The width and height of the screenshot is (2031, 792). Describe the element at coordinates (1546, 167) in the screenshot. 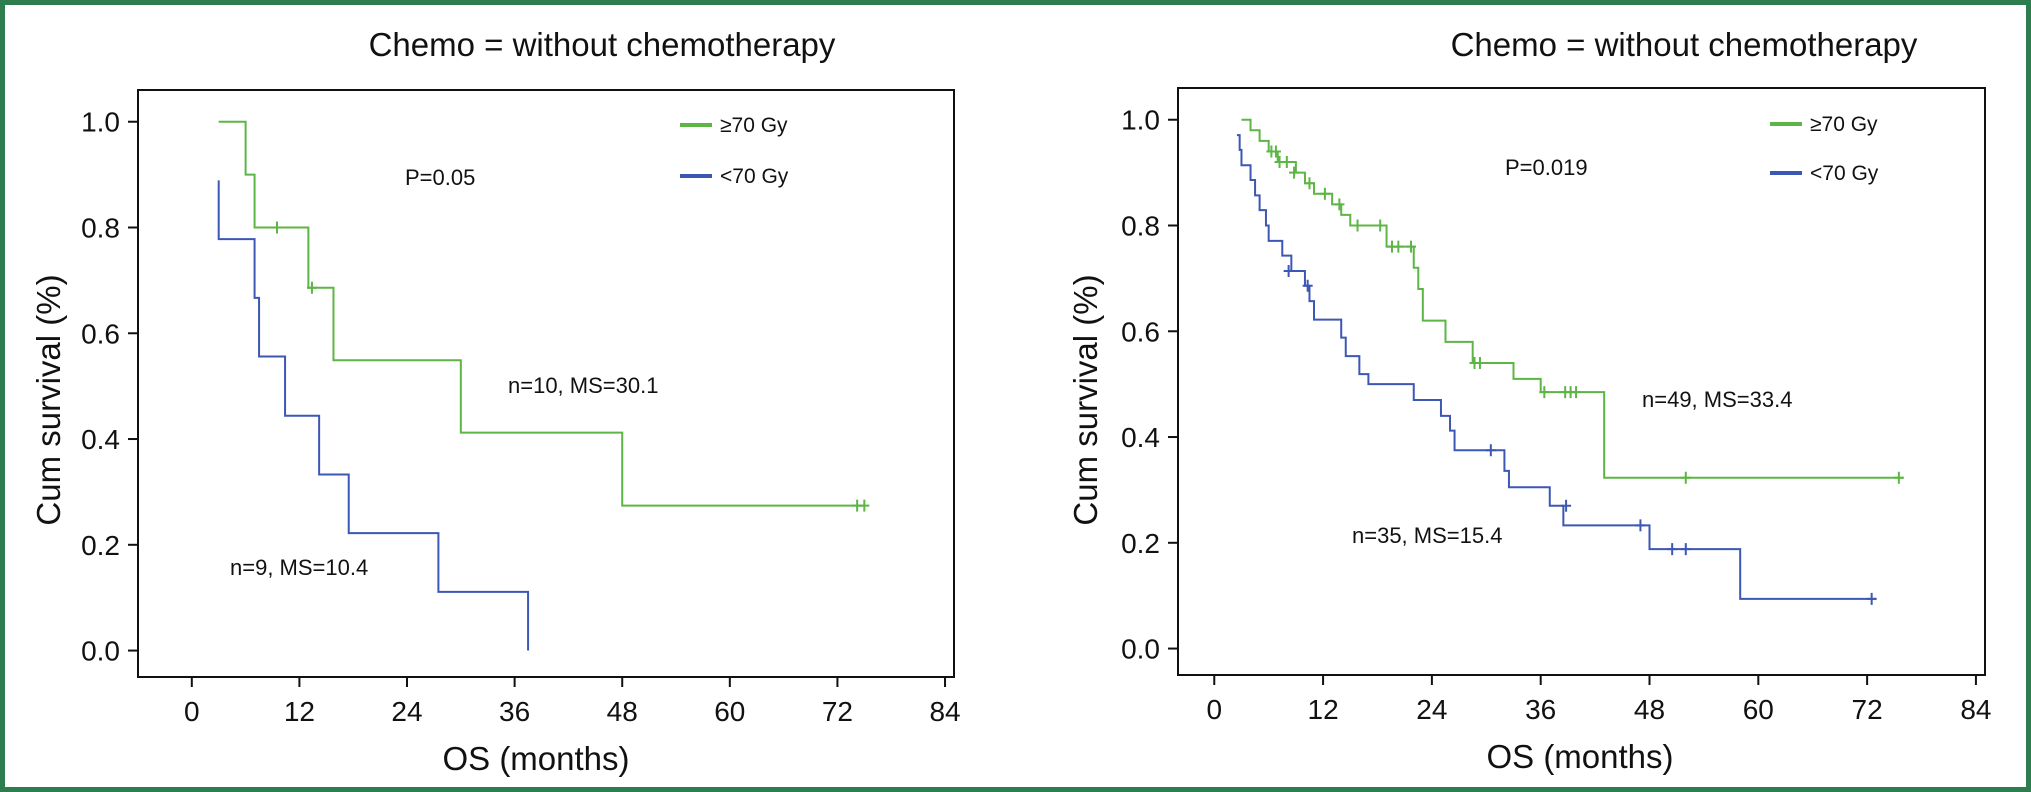

I see `p-value-label: P=0.019` at that location.